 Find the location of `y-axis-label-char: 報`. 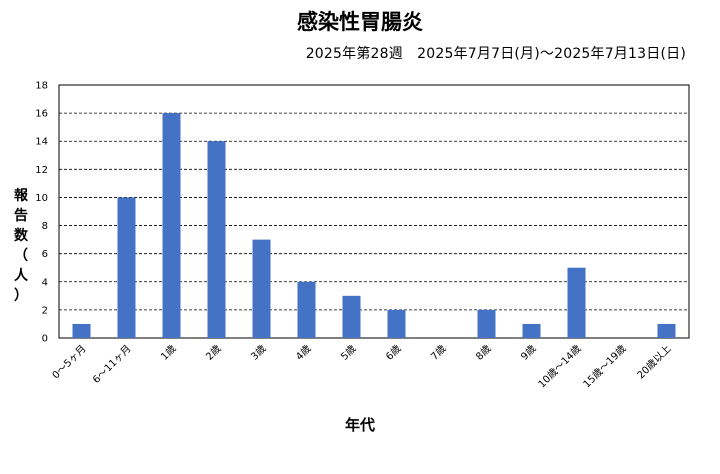

y-axis-label-char: 報 is located at coordinates (21, 196).